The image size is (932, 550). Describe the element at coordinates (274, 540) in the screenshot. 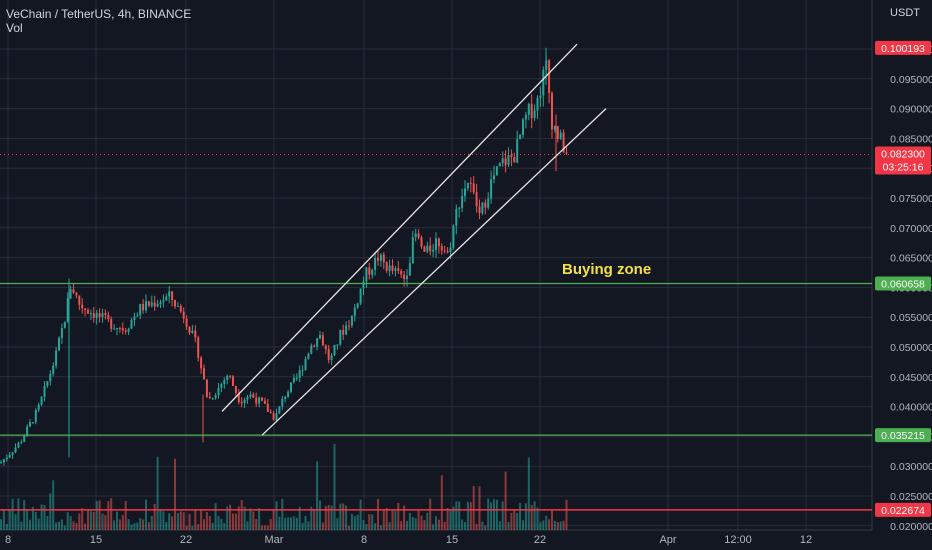

I see `time-tick-label: Mar` at that location.